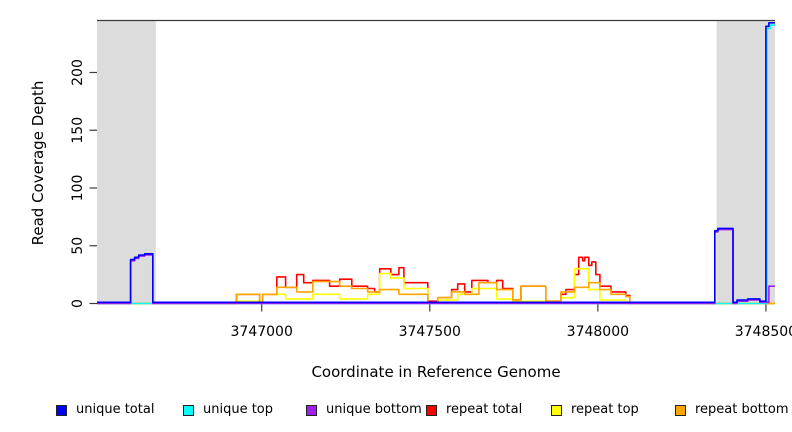  I want to click on legend-item-unique-bottom: unique bottom, so click(364, 410).